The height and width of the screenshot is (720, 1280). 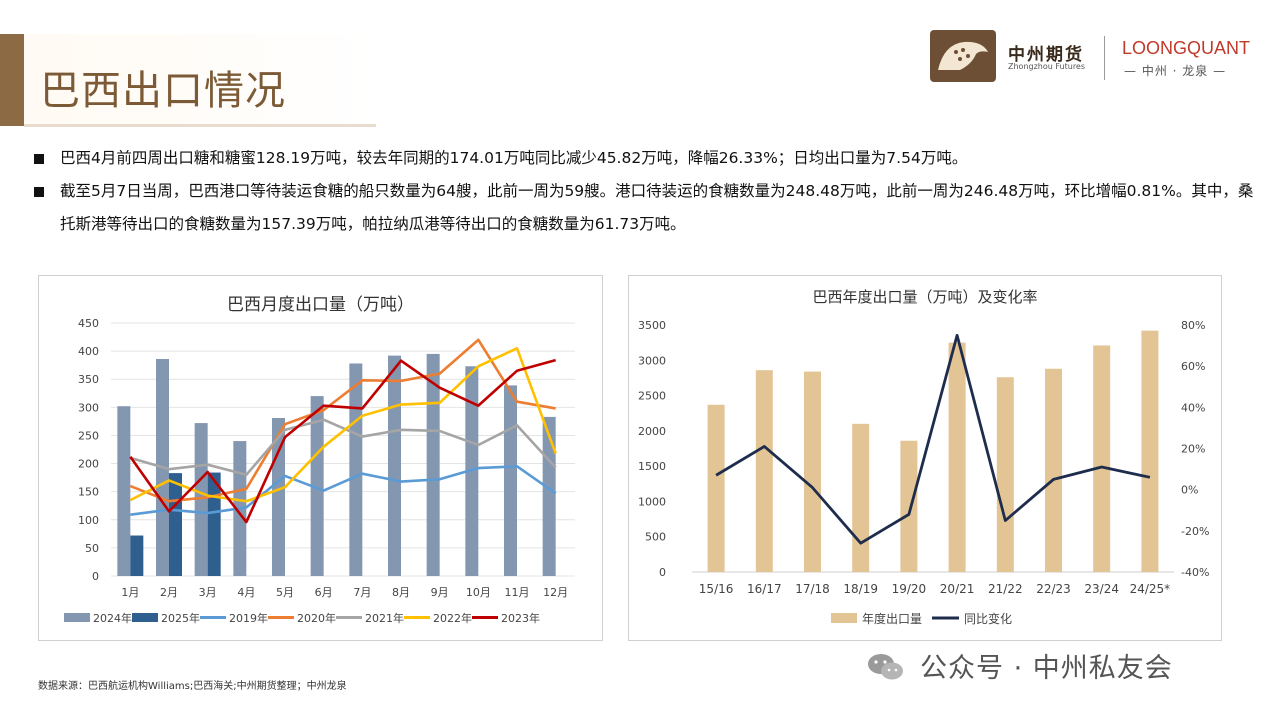 I want to click on logo-separator, so click(x=1104, y=58).